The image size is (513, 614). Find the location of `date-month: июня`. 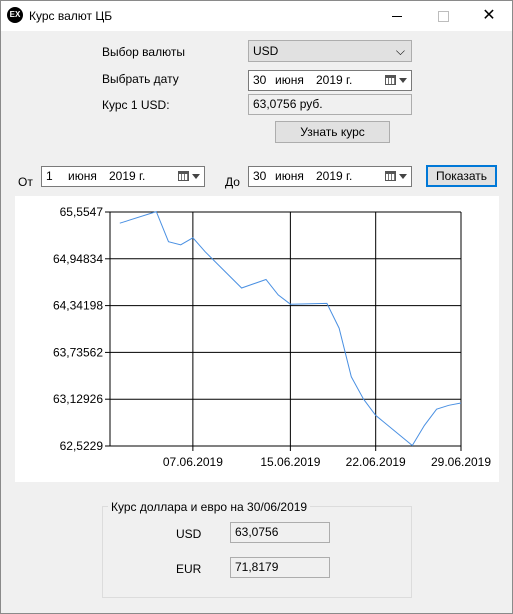

date-month: июня is located at coordinates (289, 80).